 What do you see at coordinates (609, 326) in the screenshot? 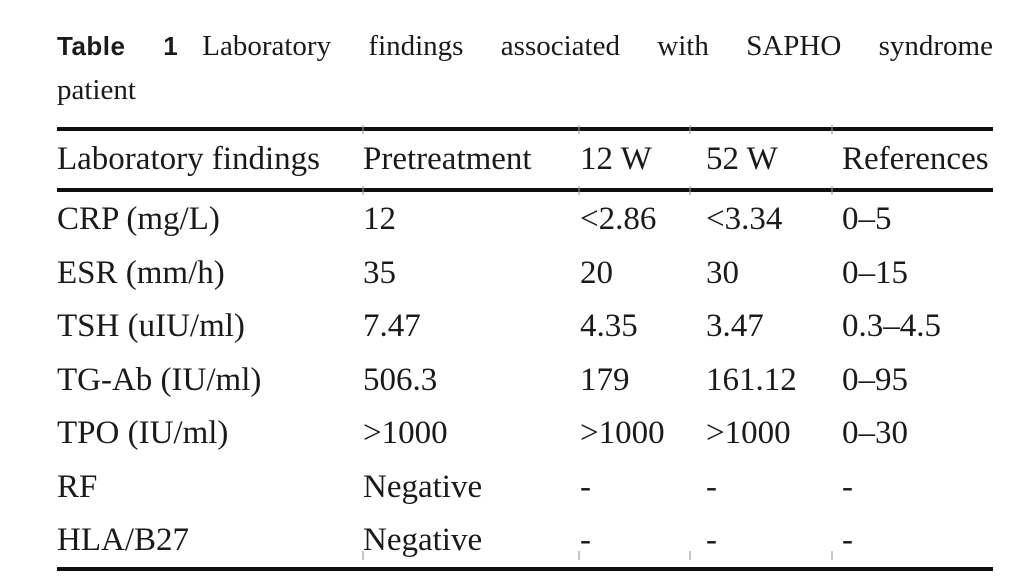
I see `cell-value: 4.35` at bounding box center [609, 326].